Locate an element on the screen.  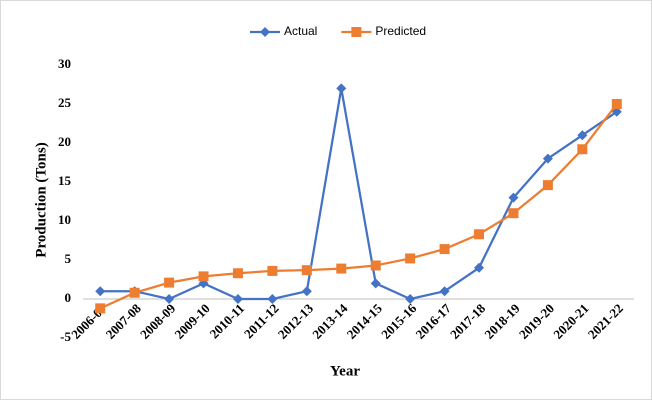
y-tick-label: 30 is located at coordinates (64, 63).